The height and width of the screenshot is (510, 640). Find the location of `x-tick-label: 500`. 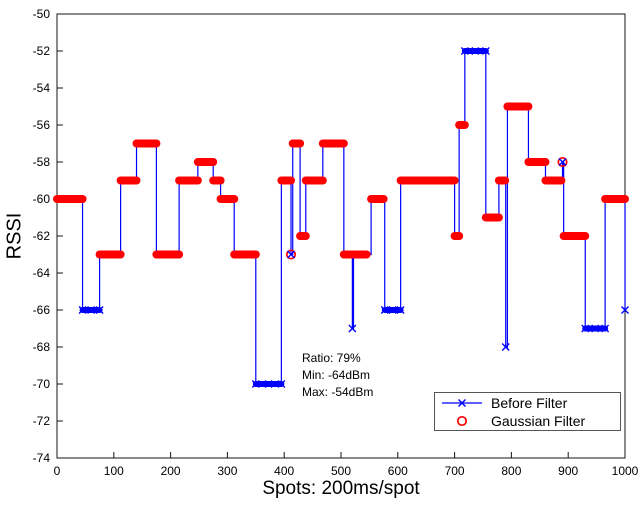

x-tick-label: 500 is located at coordinates (341, 471).